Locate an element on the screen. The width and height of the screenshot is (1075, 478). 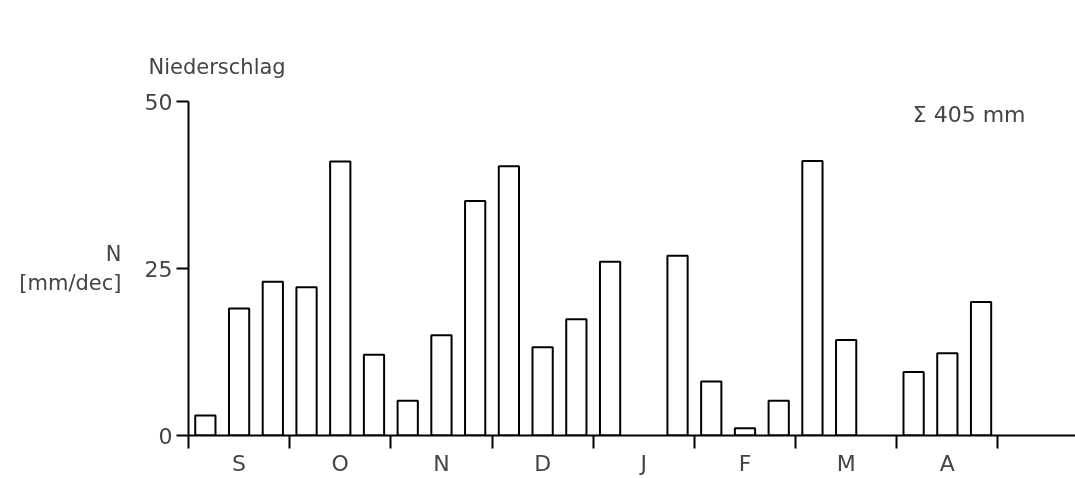
annotation: Σ 405 mm is located at coordinates (969, 114).